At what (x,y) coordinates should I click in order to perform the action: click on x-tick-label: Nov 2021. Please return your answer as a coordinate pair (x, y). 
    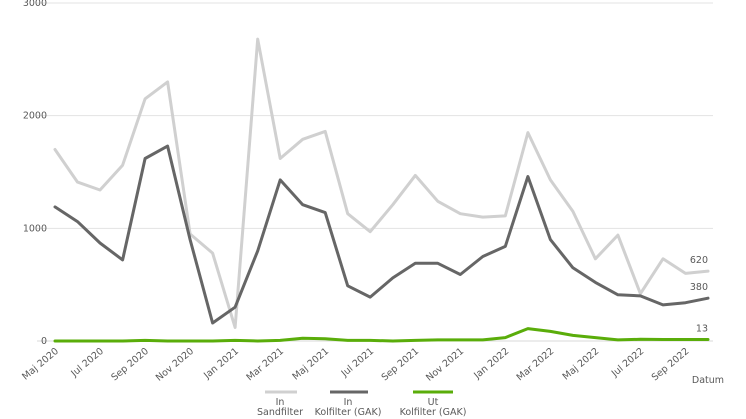
    Looking at the image, I should click on (445, 365).